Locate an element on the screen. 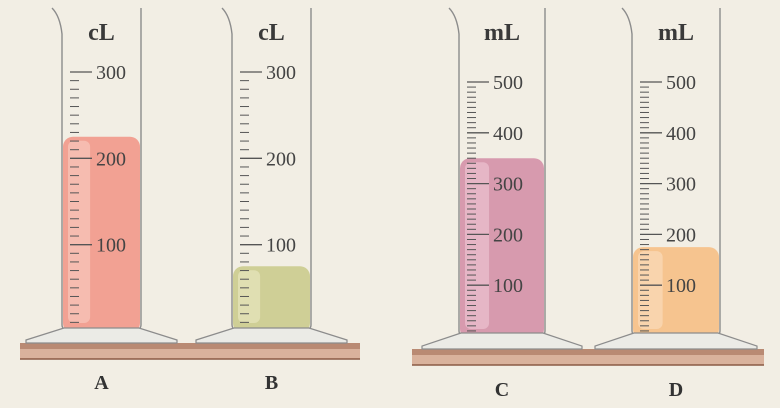  scale-d: 100 200 300 400 500 is located at coordinates (668, 202).